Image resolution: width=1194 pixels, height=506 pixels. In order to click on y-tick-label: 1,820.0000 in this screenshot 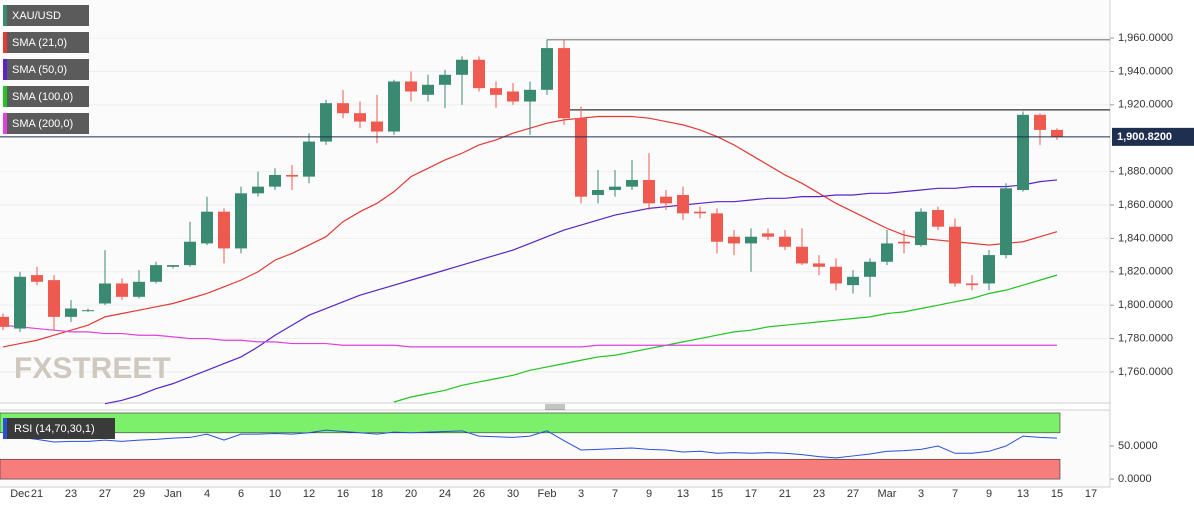, I will do `click(1145, 272)`.